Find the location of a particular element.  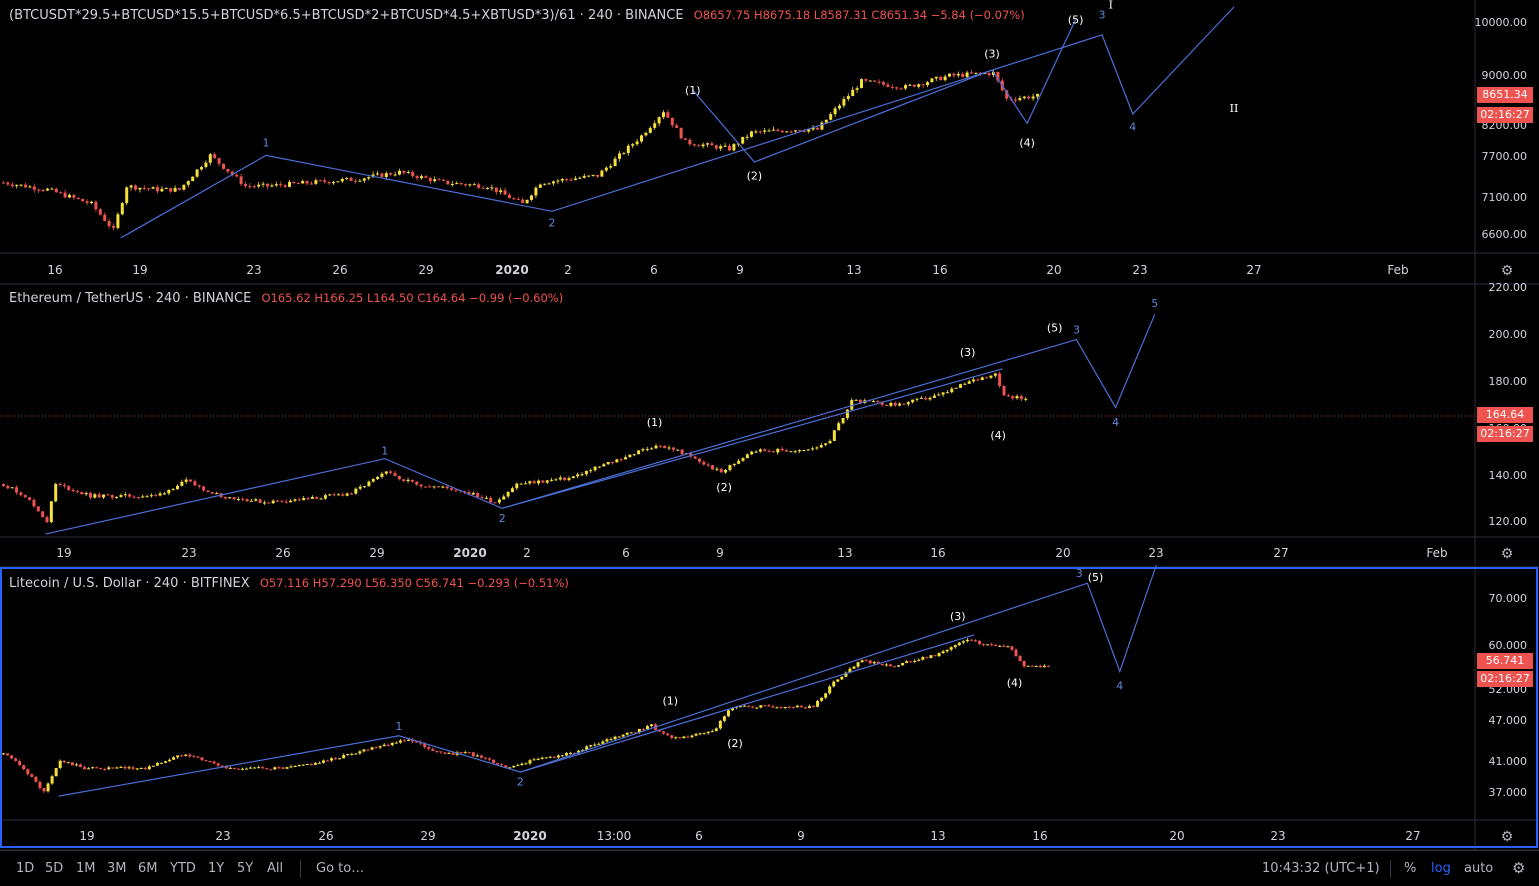

clock-timezone: 10:43:32 (UTC+1) is located at coordinates (1321, 868).